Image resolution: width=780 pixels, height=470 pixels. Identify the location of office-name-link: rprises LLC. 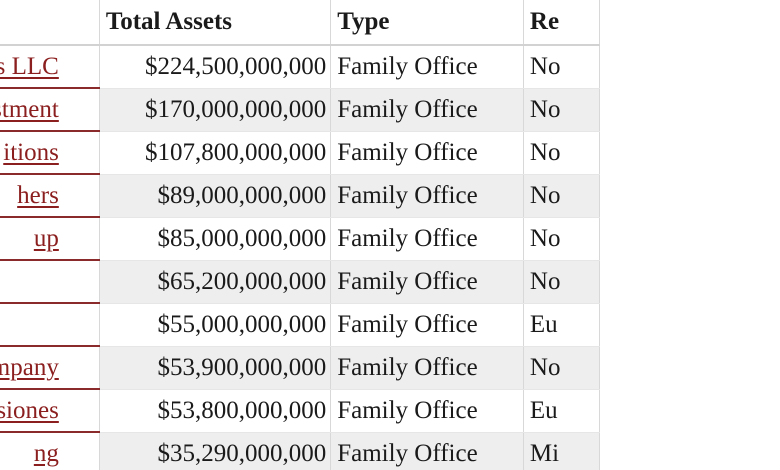
(29, 66).